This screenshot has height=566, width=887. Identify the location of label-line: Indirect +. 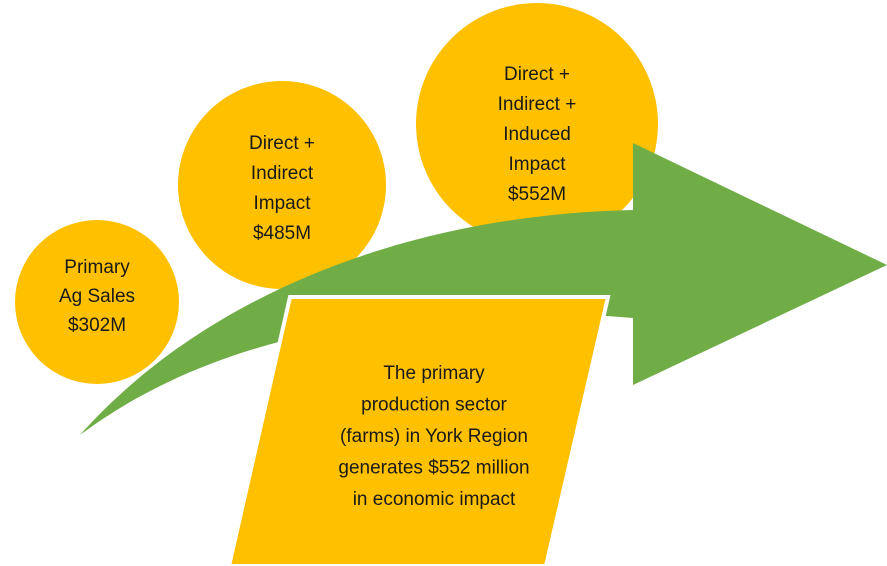
(537, 104).